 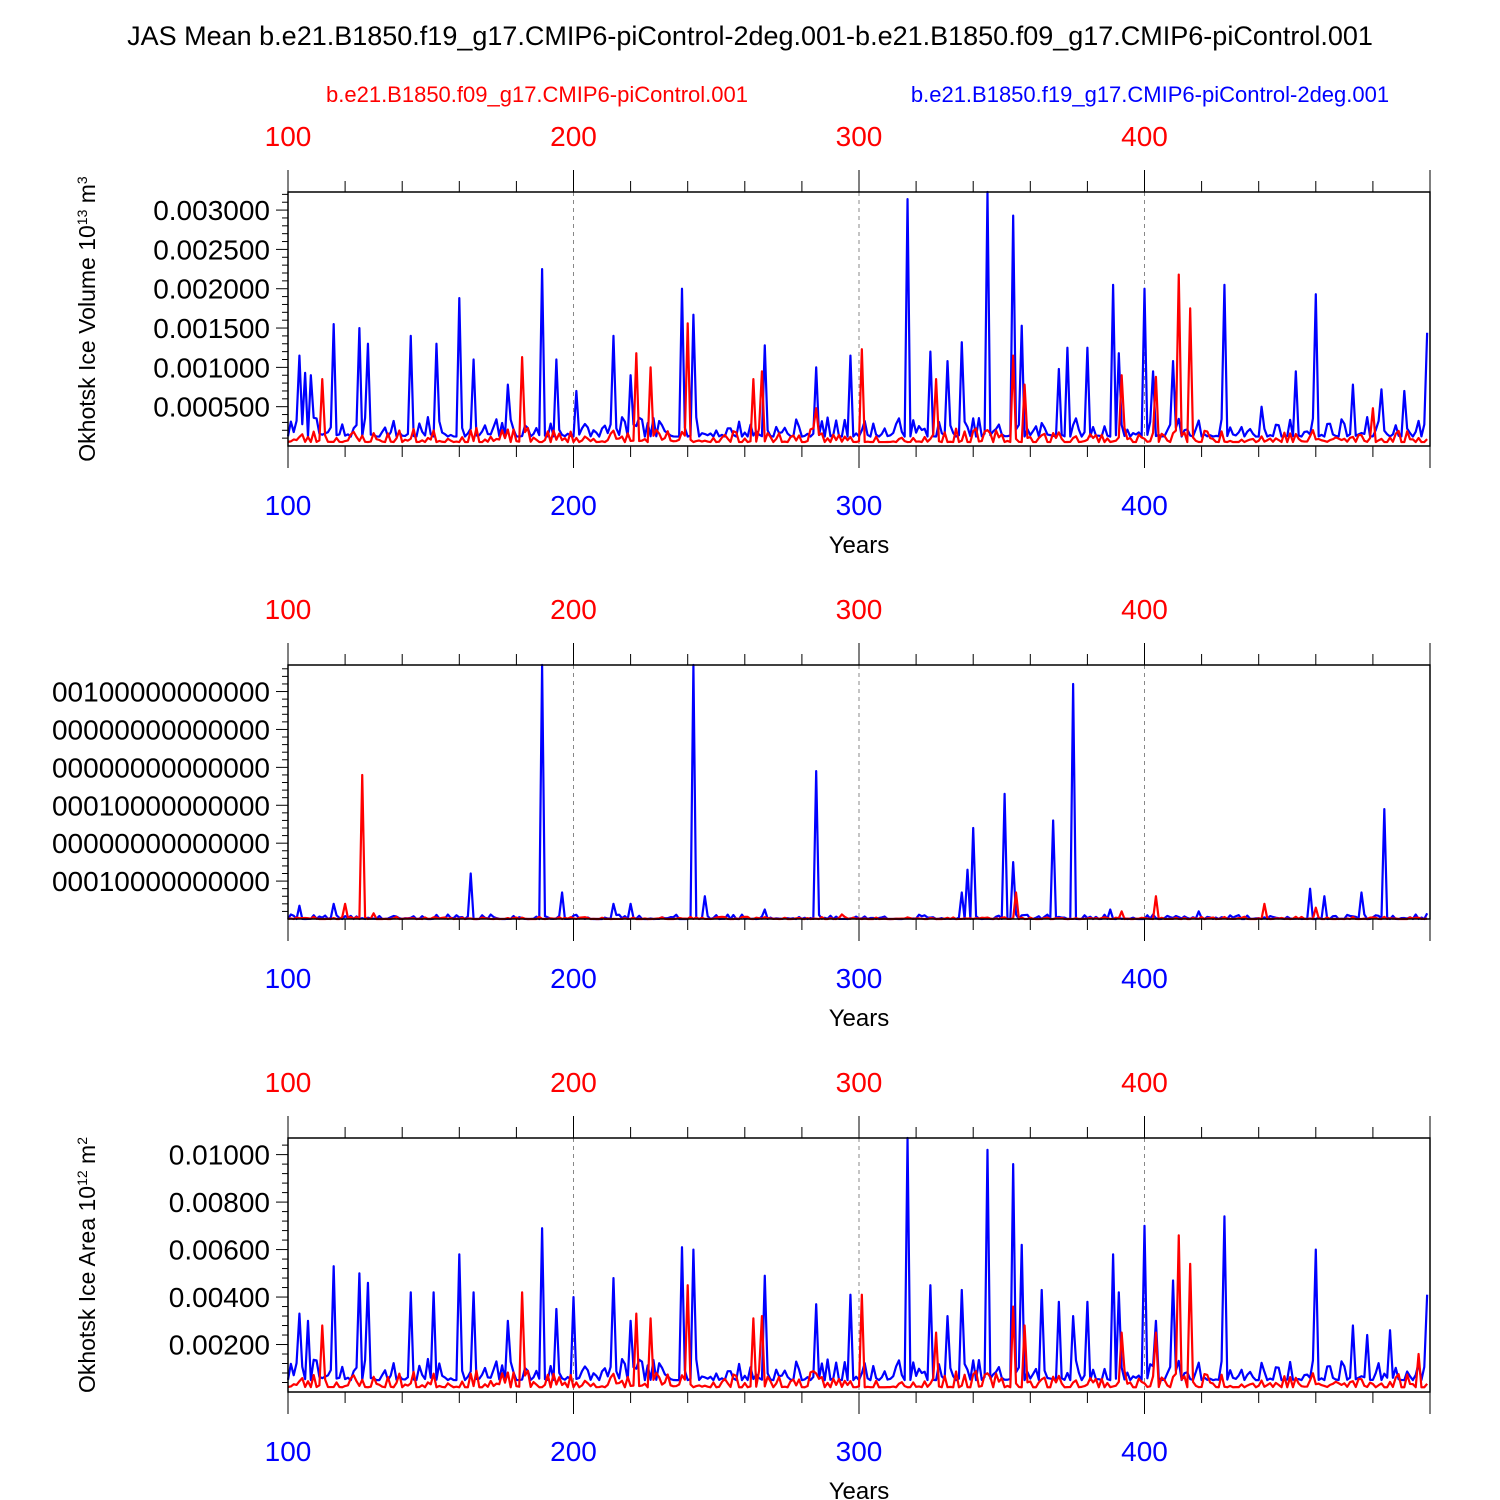 What do you see at coordinates (87, 1289) in the screenshot?
I see `y-axis-title-text: Okhotsk Ice Area 10` at bounding box center [87, 1289].